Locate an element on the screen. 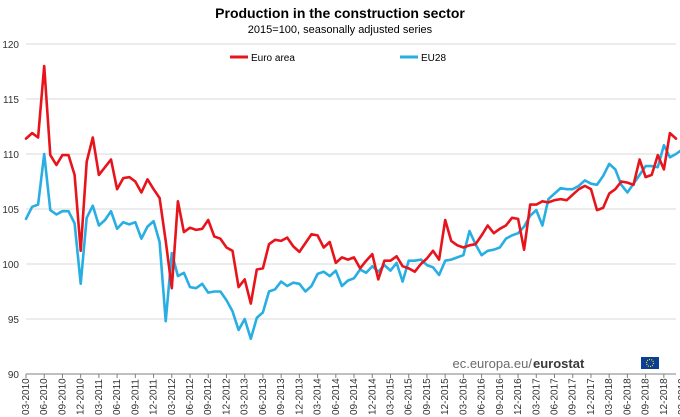  x-tick-label: 12-2011 is located at coordinates (154, 397).